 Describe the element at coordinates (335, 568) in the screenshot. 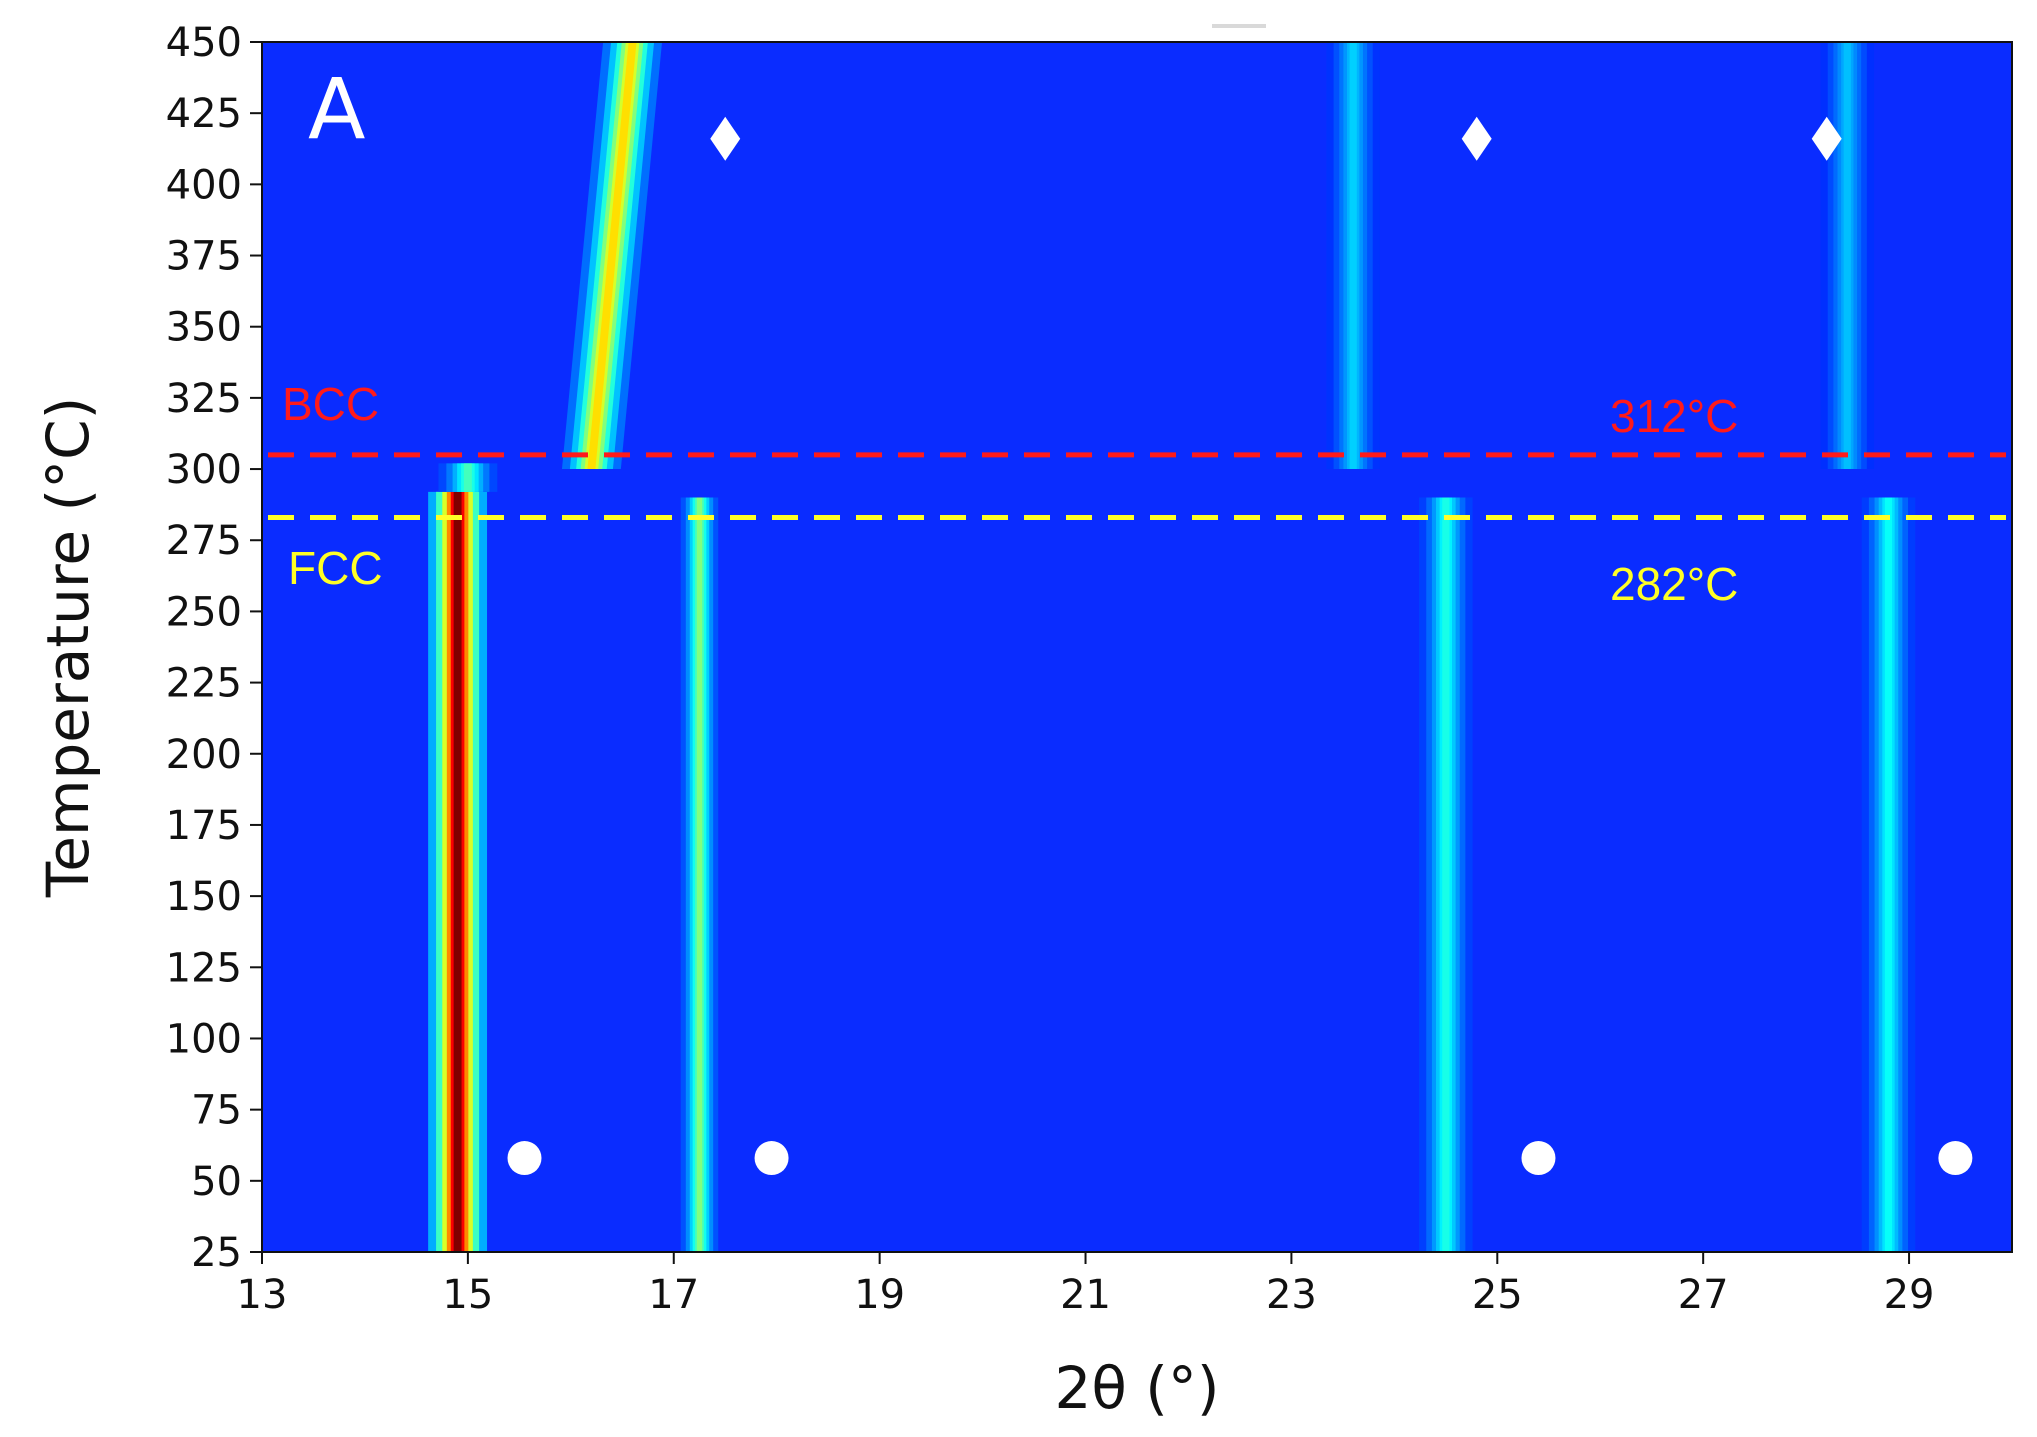

I see `fcc-phase-label: FCC` at that location.